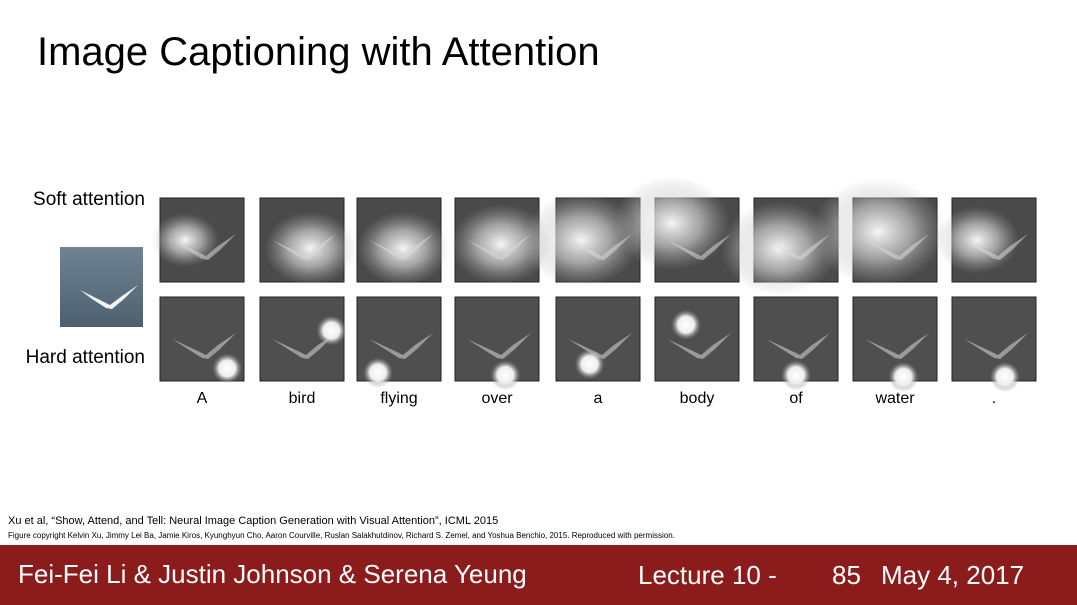 The width and height of the screenshot is (1077, 605). Describe the element at coordinates (894, 398) in the screenshot. I see `caption-word: water` at that location.